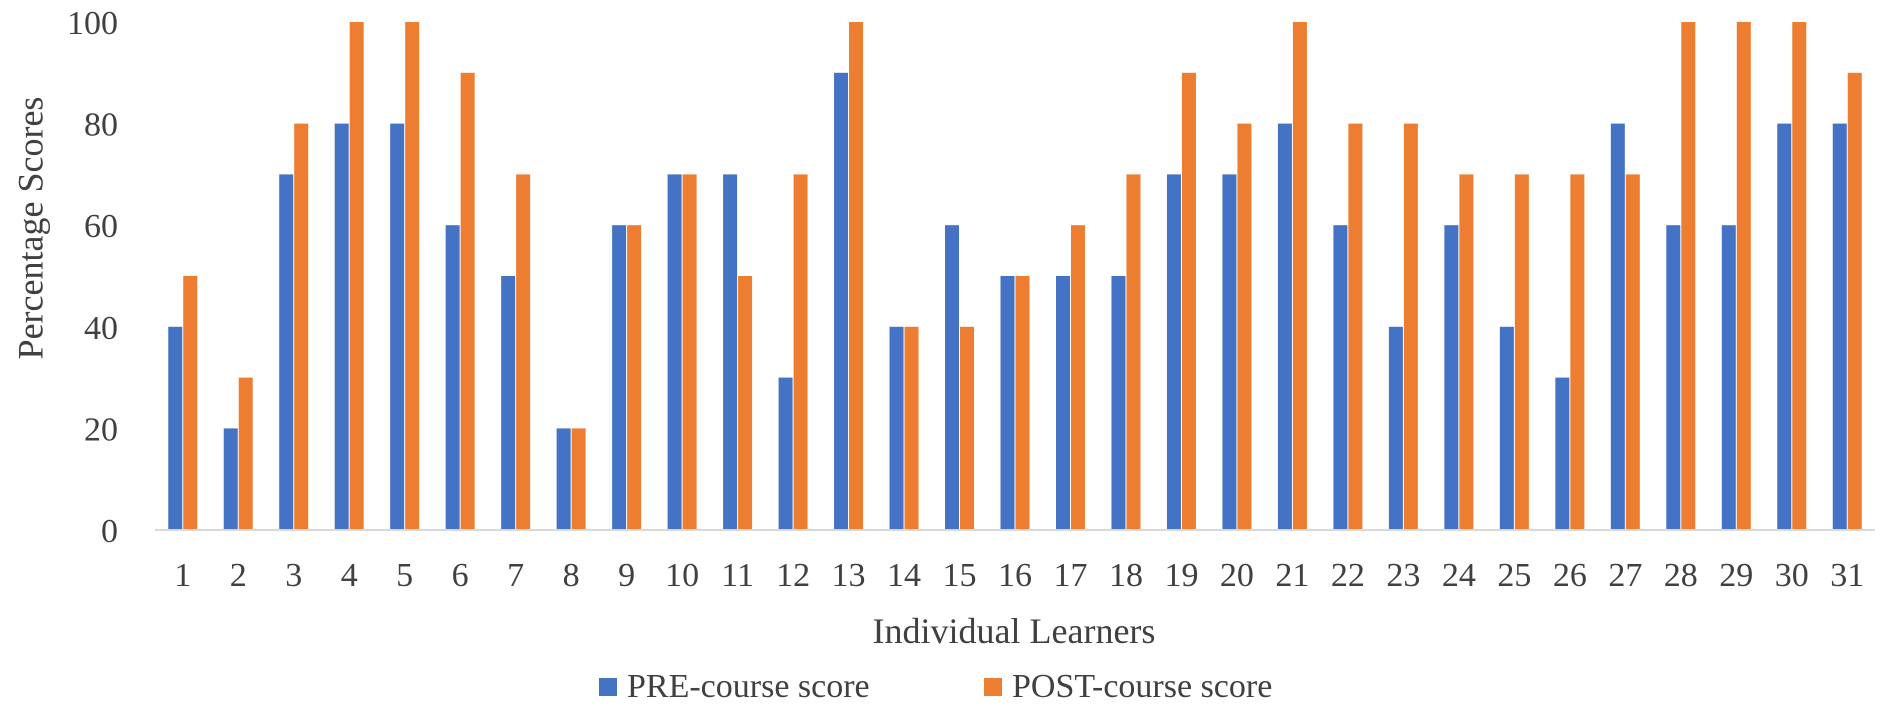 This screenshot has height=710, width=1890. What do you see at coordinates (30, 228) in the screenshot?
I see `y-axis-title-group: Percentage Scores` at bounding box center [30, 228].